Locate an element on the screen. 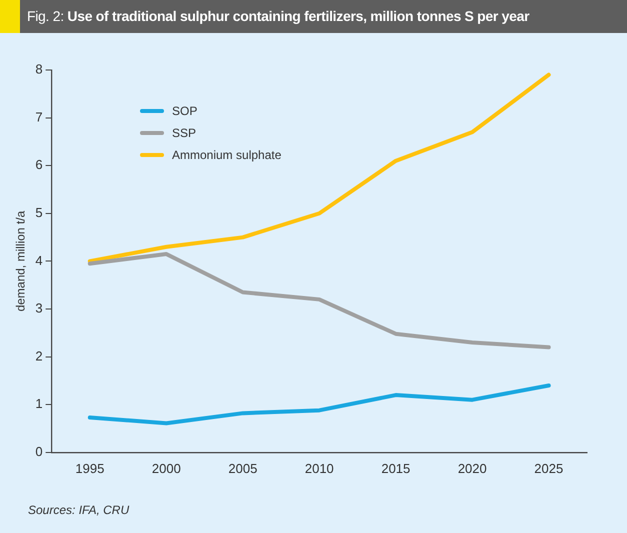  legend-label: SOP is located at coordinates (185, 111).